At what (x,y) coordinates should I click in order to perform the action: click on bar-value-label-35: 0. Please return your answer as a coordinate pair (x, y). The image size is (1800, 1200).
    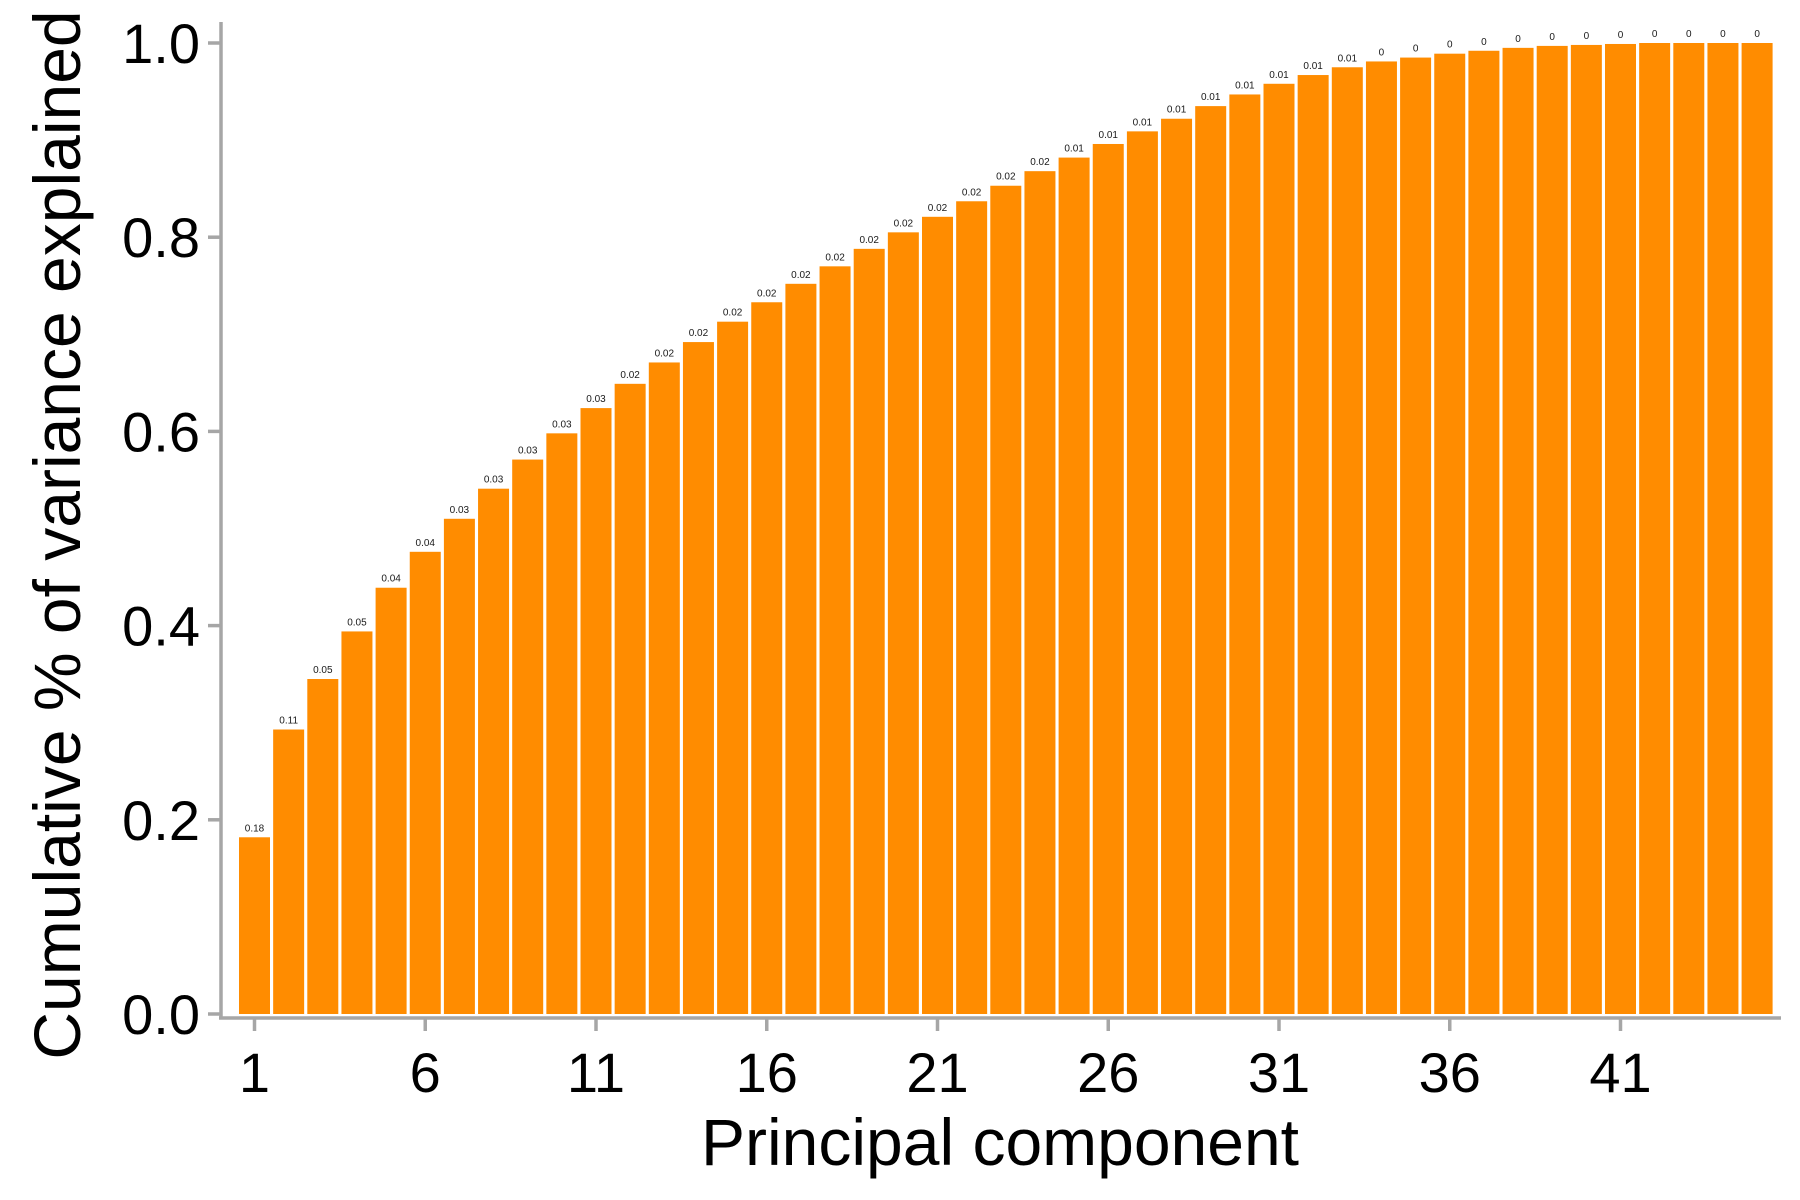
    Looking at the image, I should click on (1416, 49).